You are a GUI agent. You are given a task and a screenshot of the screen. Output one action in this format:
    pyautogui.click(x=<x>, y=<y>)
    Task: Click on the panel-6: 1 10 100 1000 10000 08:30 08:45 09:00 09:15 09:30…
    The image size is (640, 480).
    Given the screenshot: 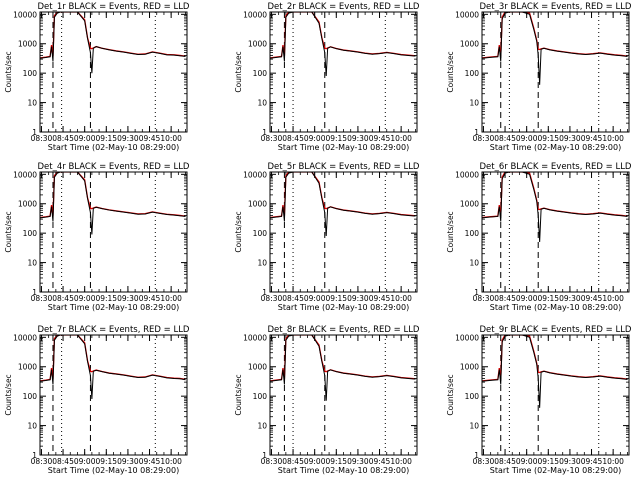 What is the action you would take?
    pyautogui.click(x=539, y=237)
    